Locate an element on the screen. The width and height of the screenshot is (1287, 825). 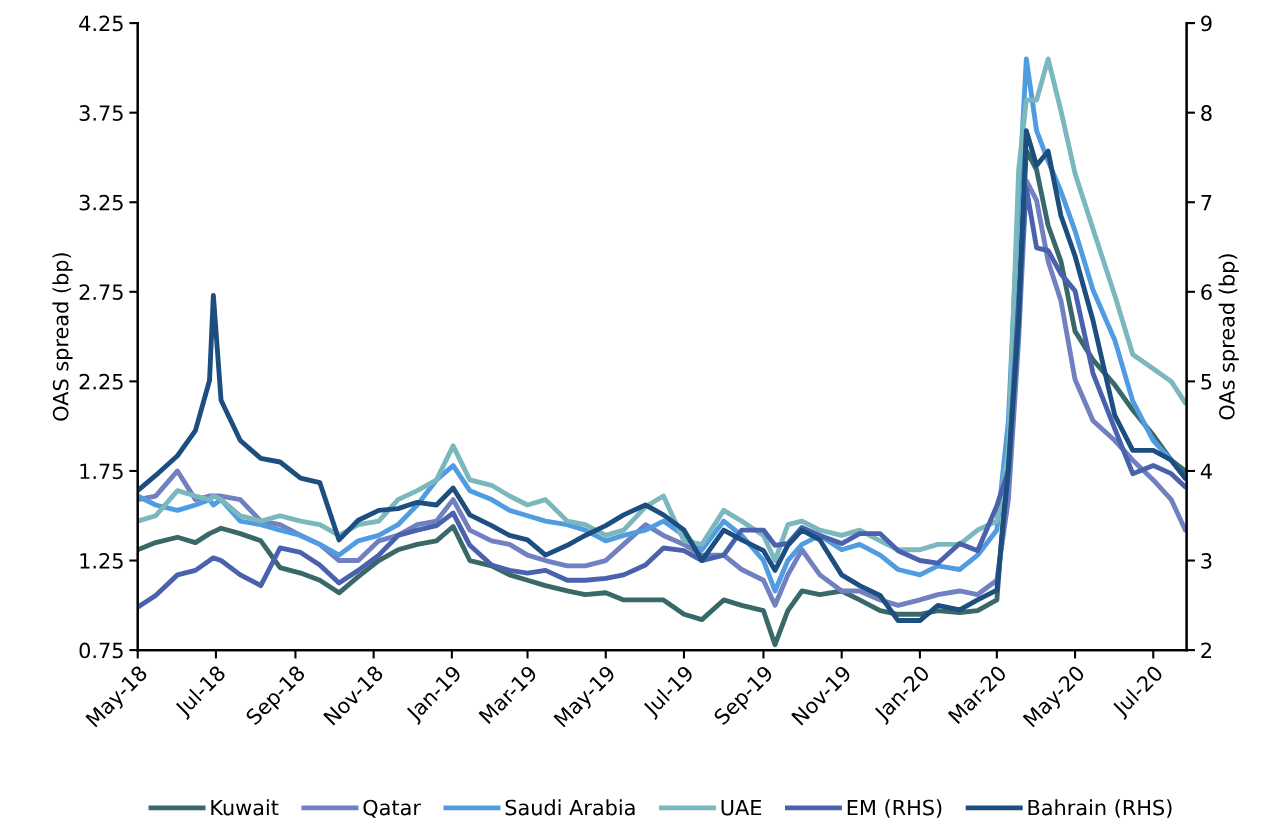
legend-label: Qatar is located at coordinates (392, 808).